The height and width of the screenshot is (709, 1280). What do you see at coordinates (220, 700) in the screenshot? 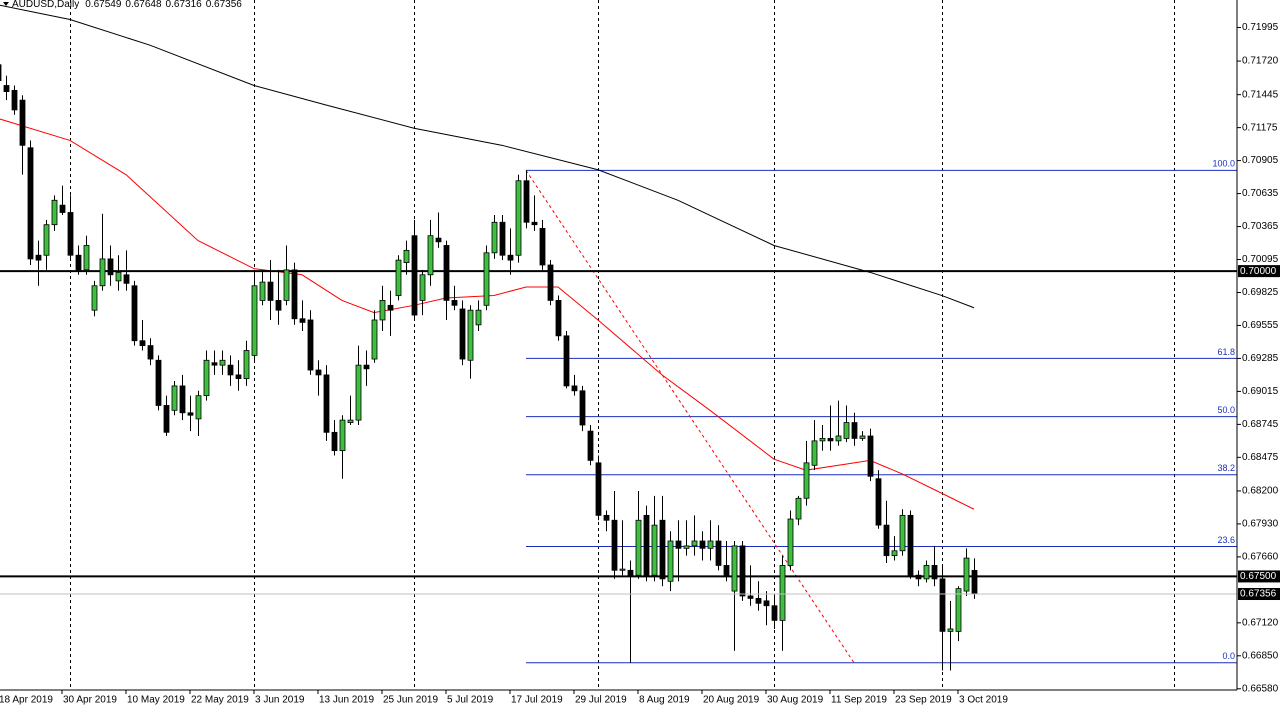
I see `x-tick-label: 22 May 2019` at bounding box center [220, 700].